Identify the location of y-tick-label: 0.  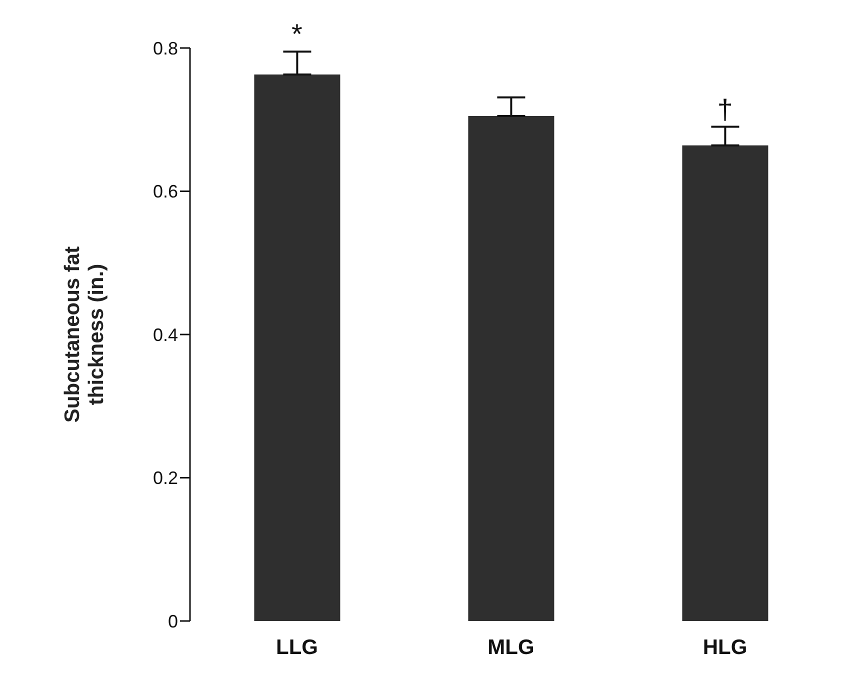
(173, 621).